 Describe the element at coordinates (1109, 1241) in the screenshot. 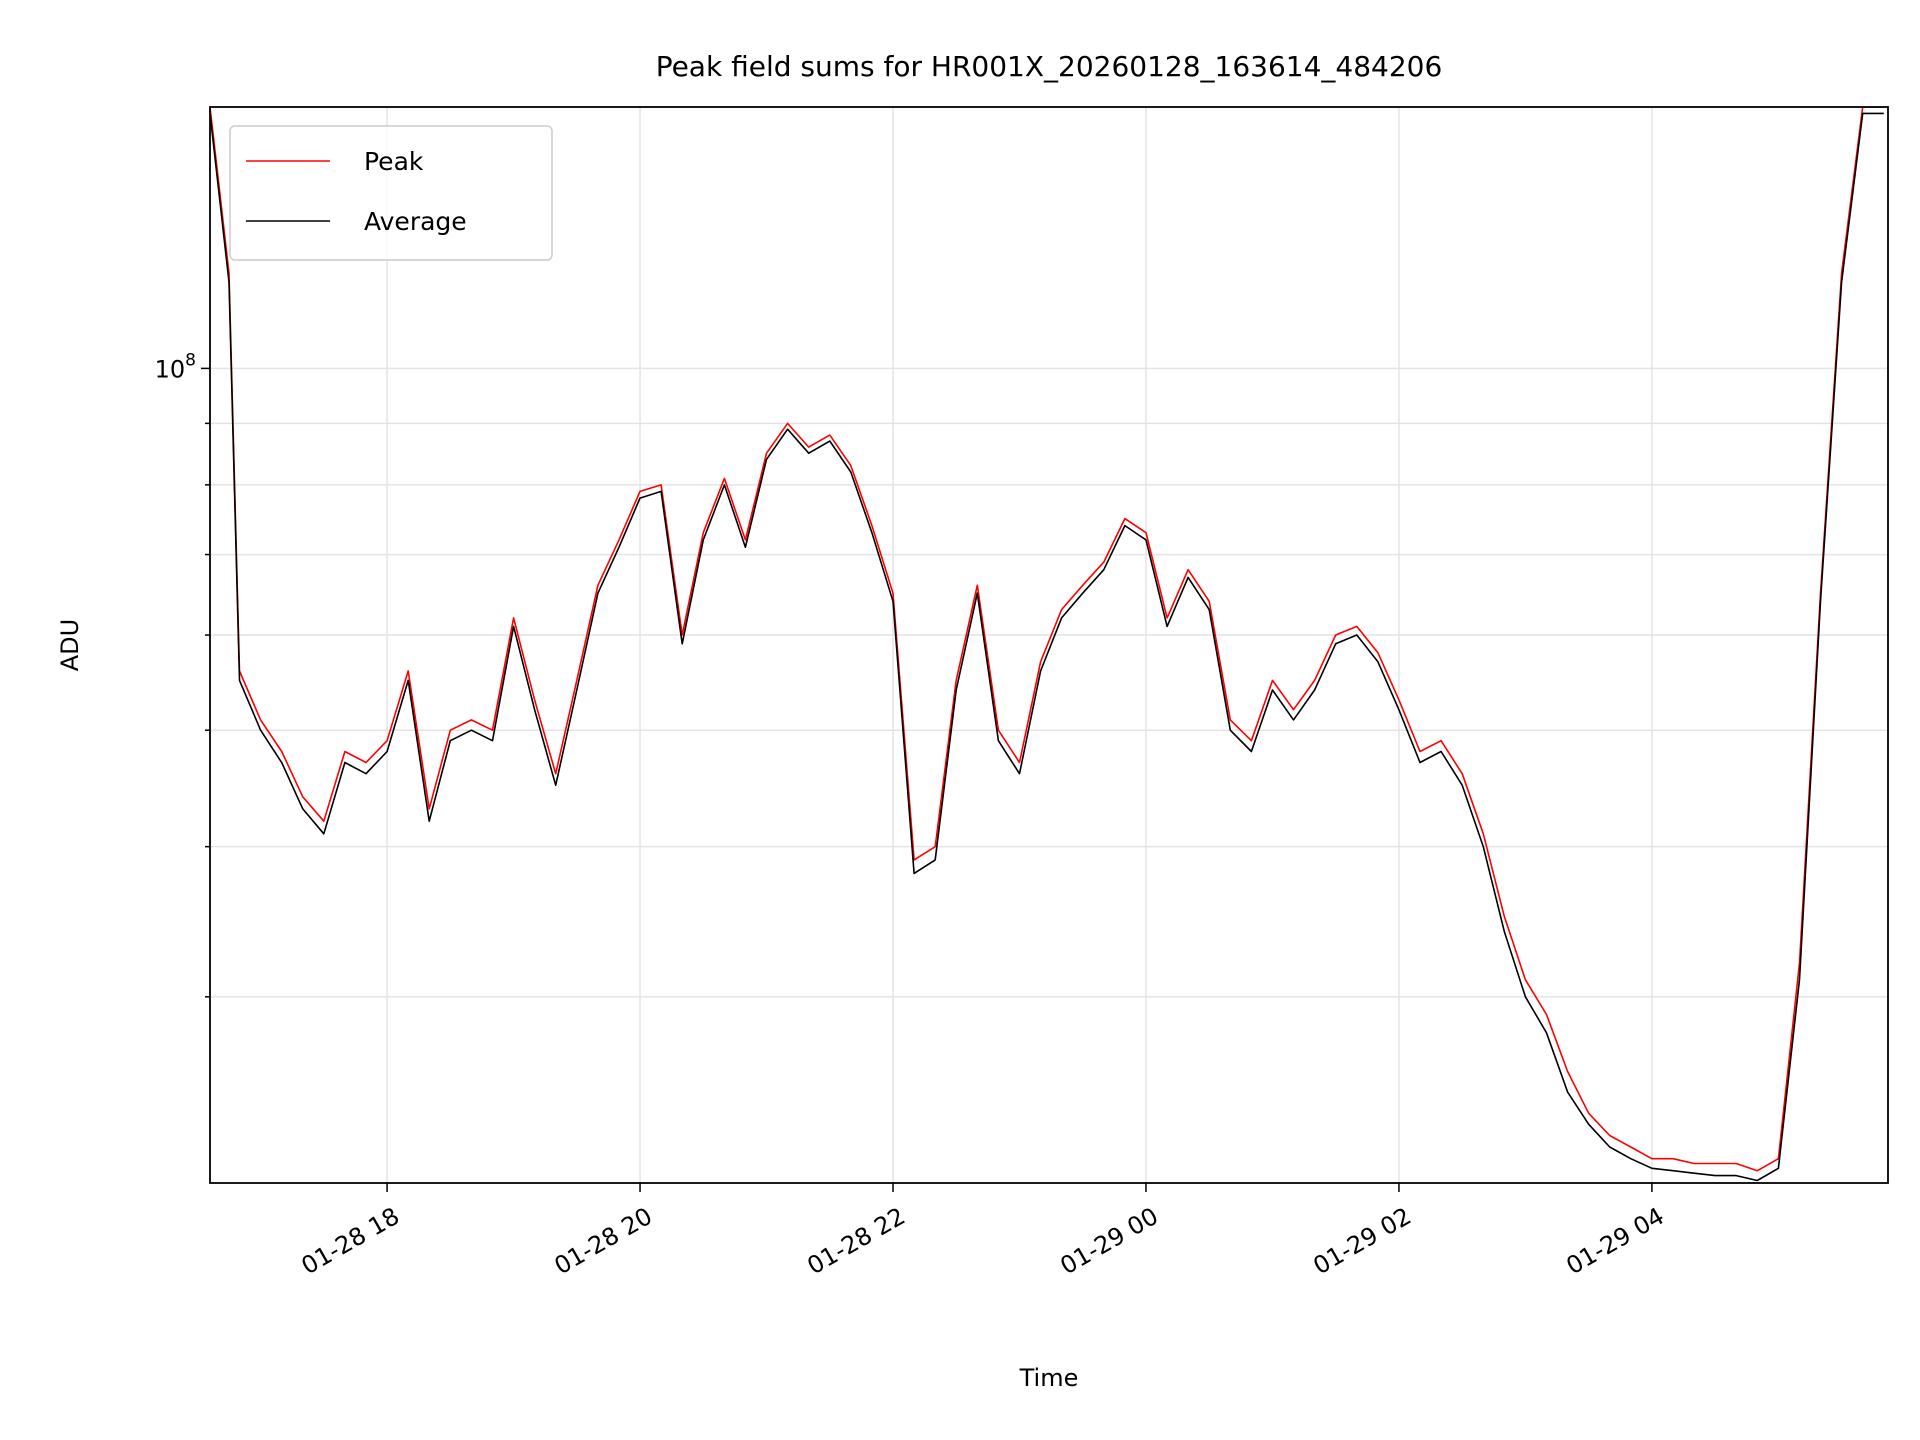

I see `x-tick-label: 01-29 00` at that location.